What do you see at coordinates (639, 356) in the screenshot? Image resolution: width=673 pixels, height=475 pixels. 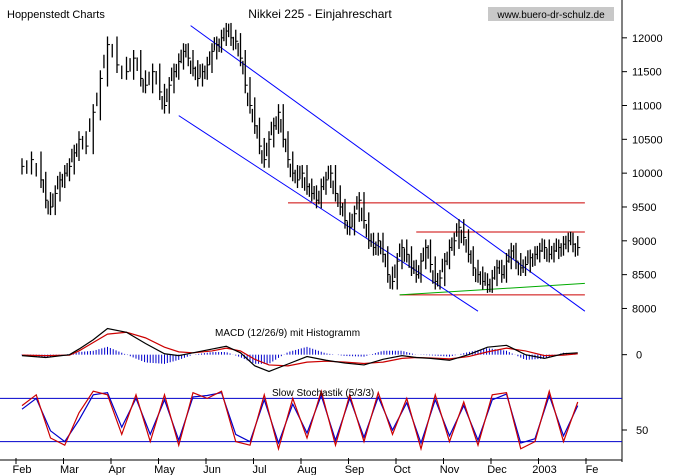 I see `macd-y-tick-label: 0` at bounding box center [639, 356].